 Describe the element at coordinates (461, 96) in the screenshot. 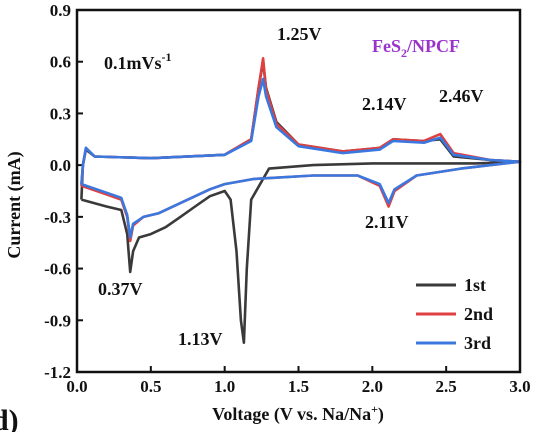

I see `annotation-2-46v: 2.46V` at that location.